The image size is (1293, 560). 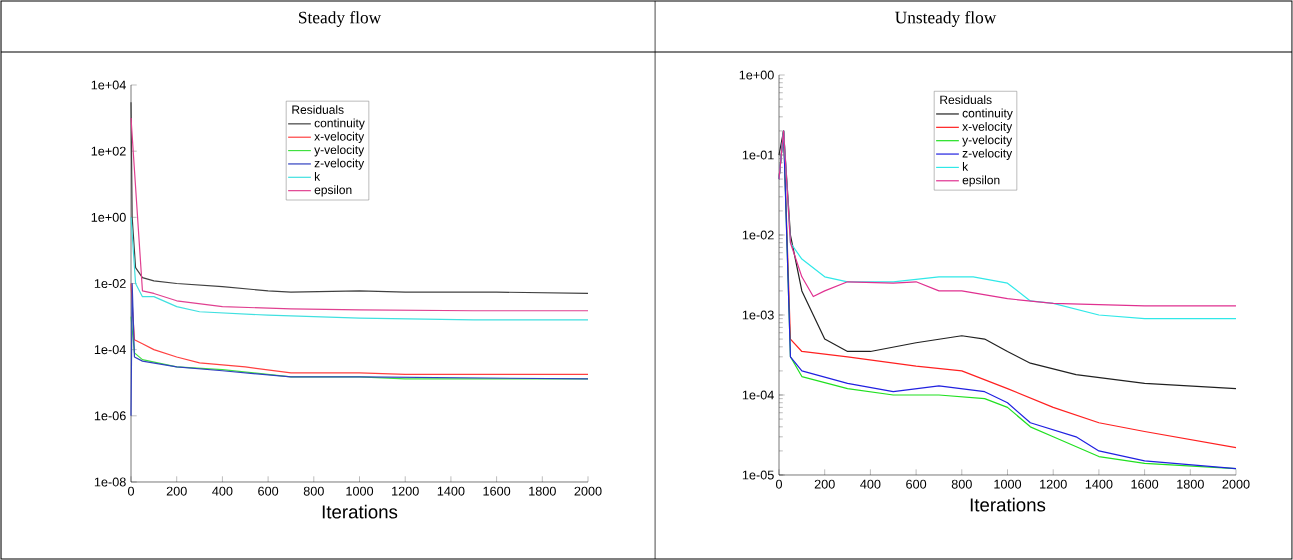 I want to click on y-tick-label: 1e-05, so click(x=758, y=475).